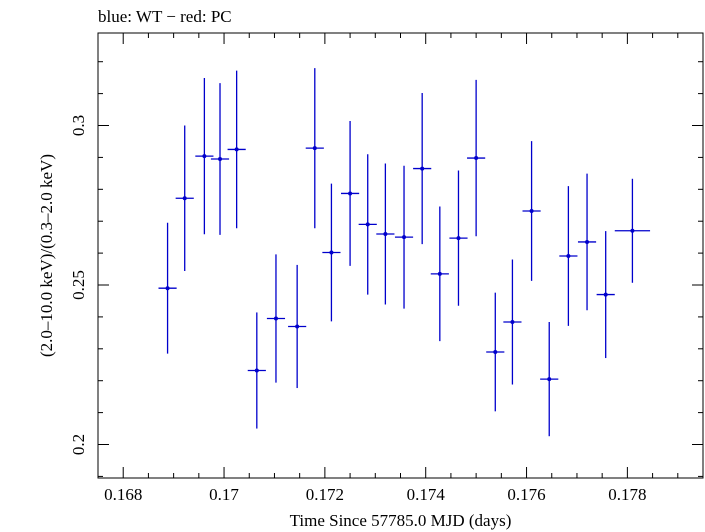 This screenshot has height=532, width=705. I want to click on x-tick-label: 0.174, so click(426, 494).